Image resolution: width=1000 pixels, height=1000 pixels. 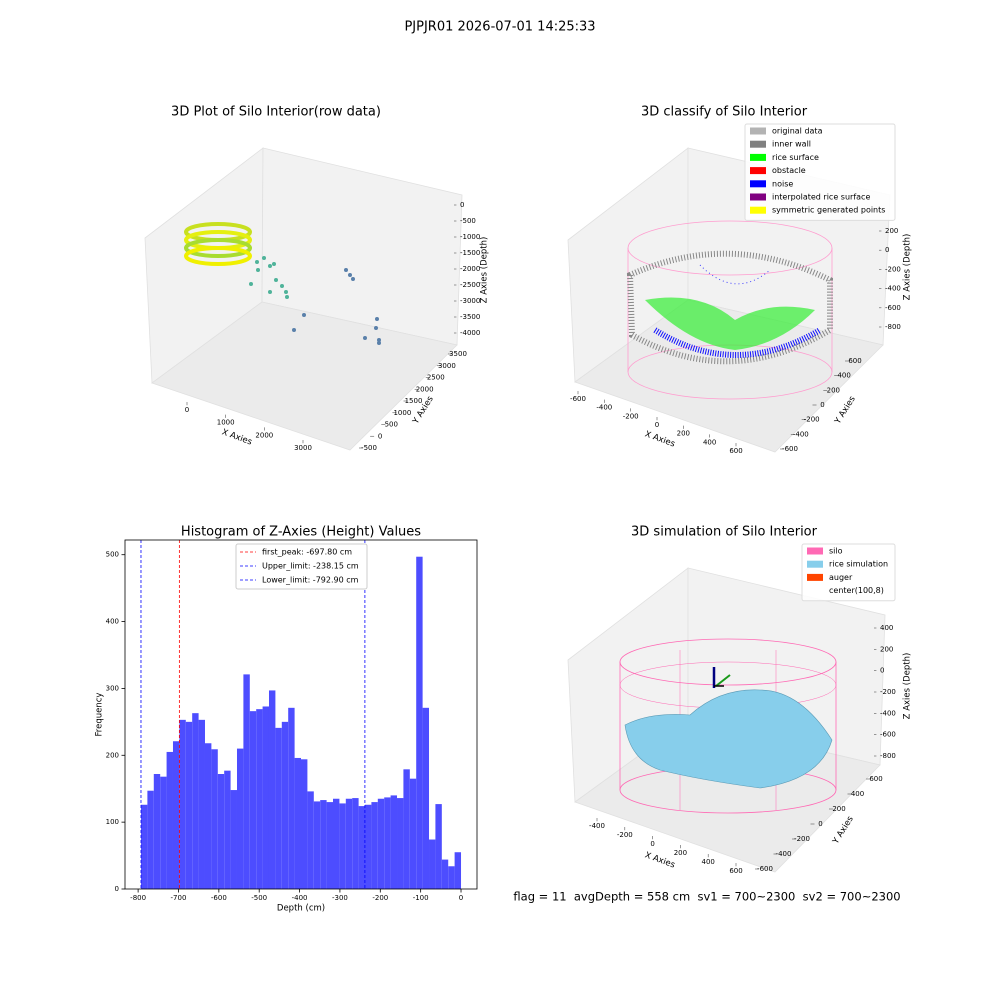 I want to click on legend-label: obstacle, so click(x=789, y=170).